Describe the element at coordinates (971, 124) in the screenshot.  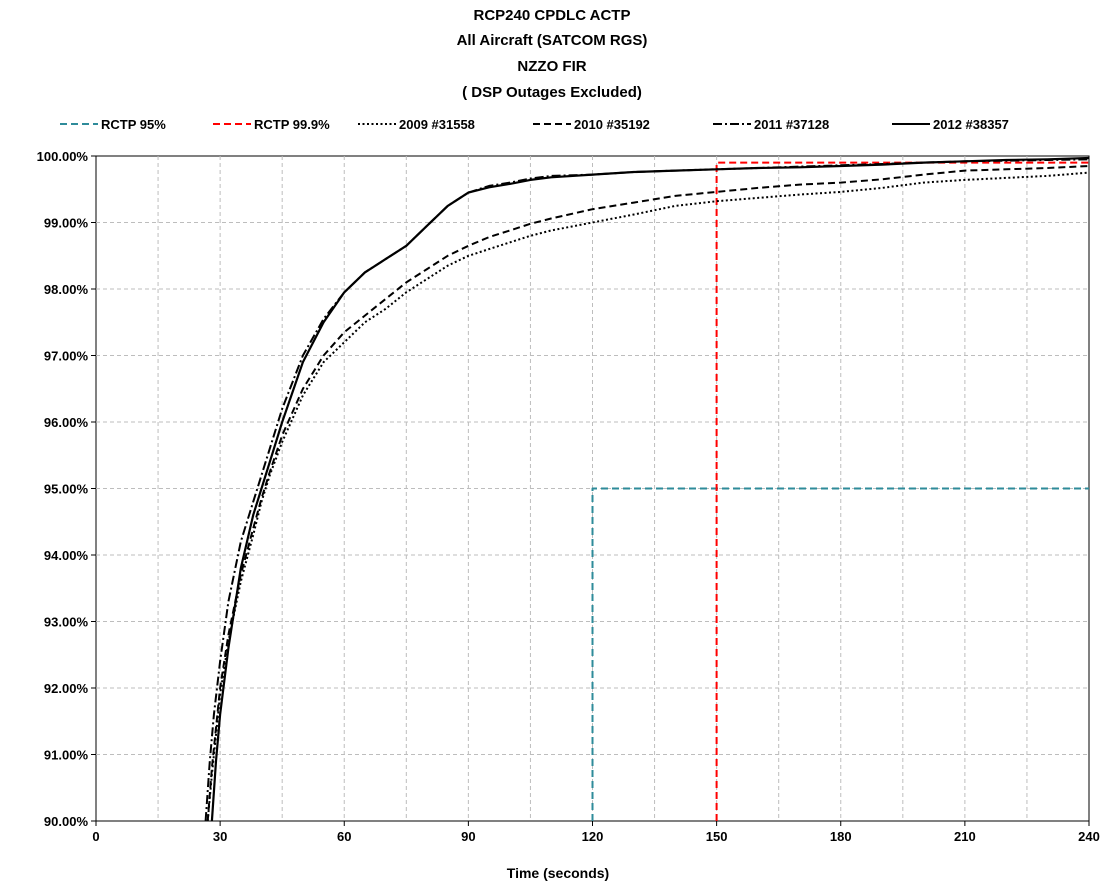
I see `legend-label: 2012 #38357` at that location.